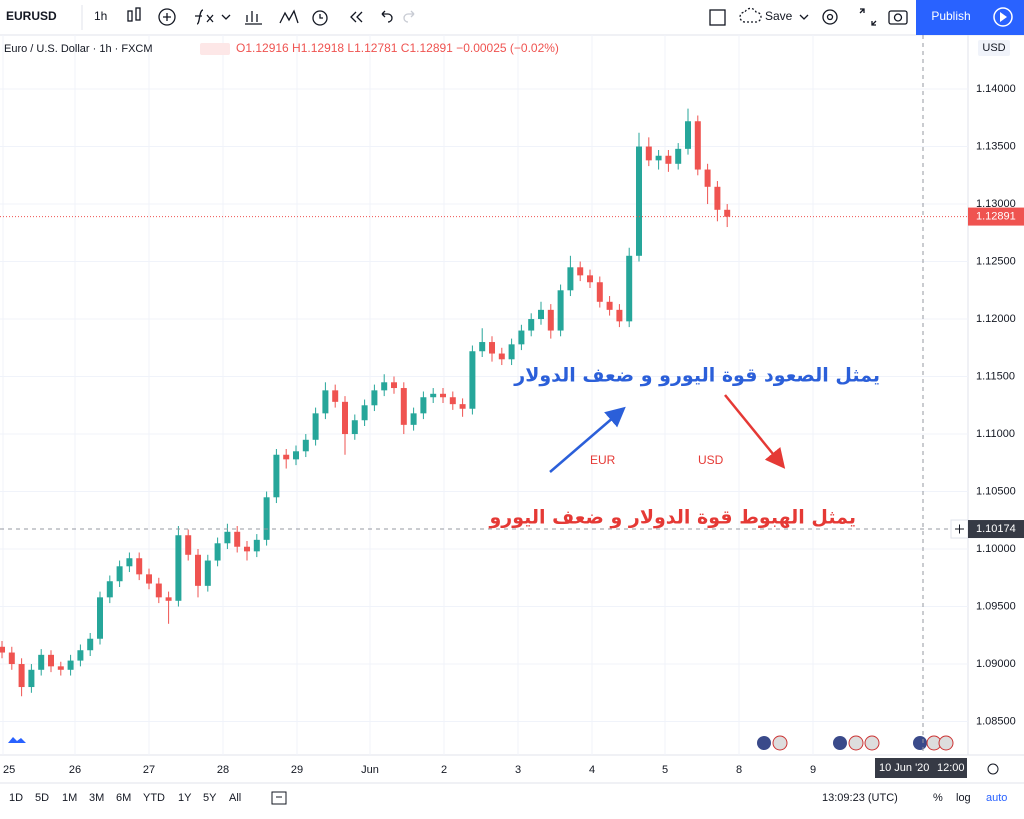  What do you see at coordinates (996, 491) in the screenshot?
I see `price-tick-label: 1.10500` at bounding box center [996, 491].